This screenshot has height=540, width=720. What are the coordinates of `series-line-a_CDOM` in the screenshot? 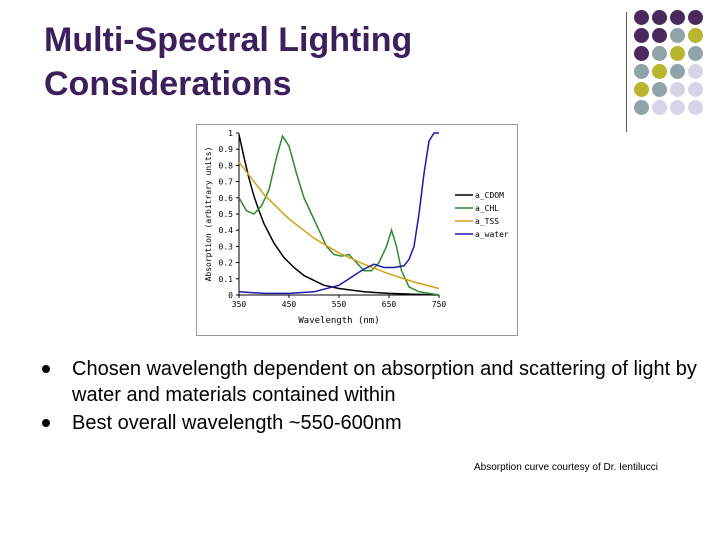 It's located at (339, 215).